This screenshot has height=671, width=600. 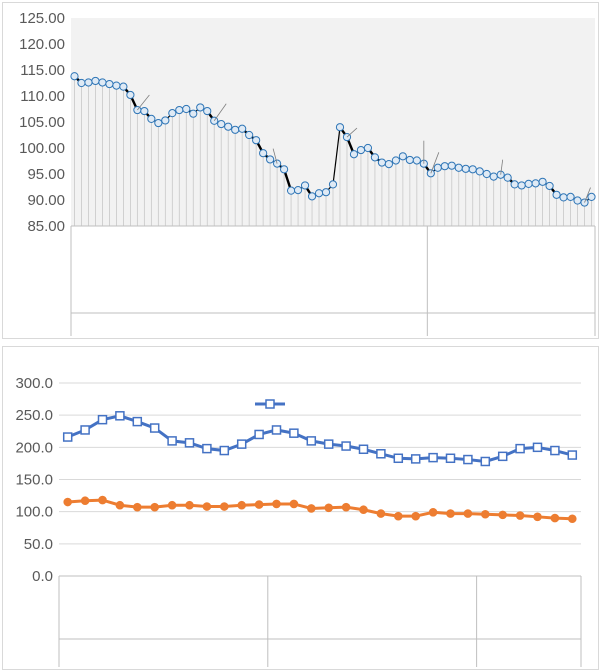 What do you see at coordinates (336, 156) in the screenshot?
I see `series-line-segment` at bounding box center [336, 156].